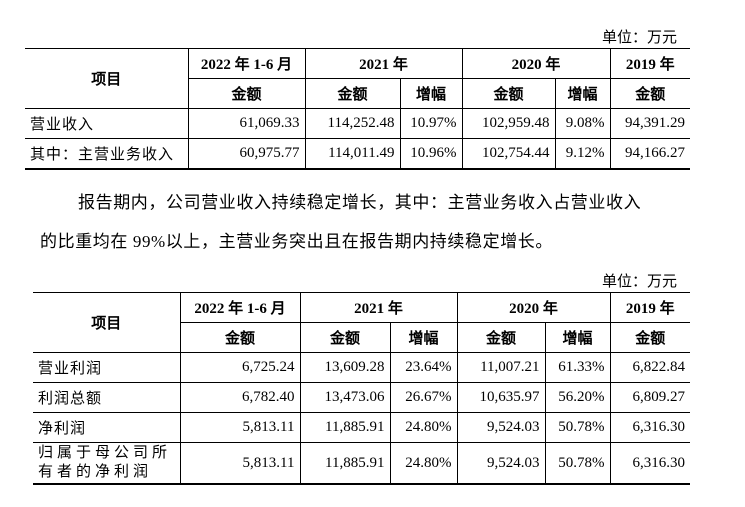  What do you see at coordinates (501, 367) in the screenshot?
I see `cell: 11,007.21` at bounding box center [501, 367].